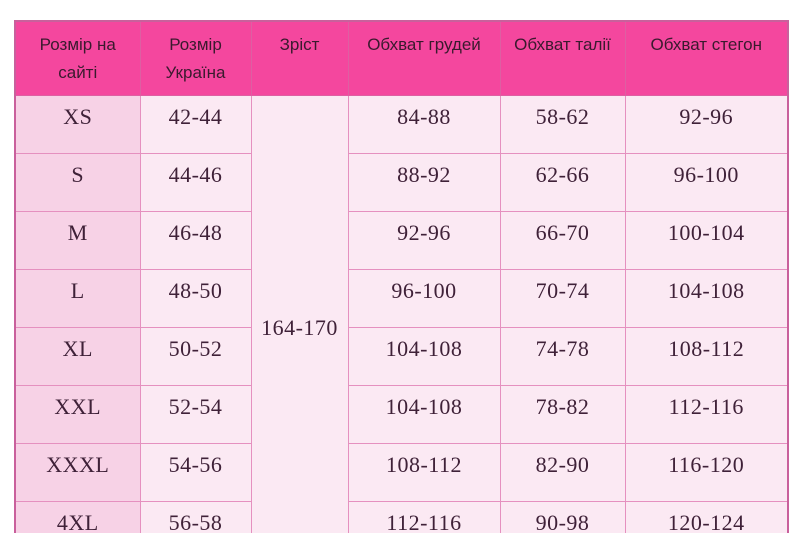 The width and height of the screenshot is (800, 533). Describe the element at coordinates (195, 414) in the screenshot. I see `cell-size-ua: 52-54` at that location.